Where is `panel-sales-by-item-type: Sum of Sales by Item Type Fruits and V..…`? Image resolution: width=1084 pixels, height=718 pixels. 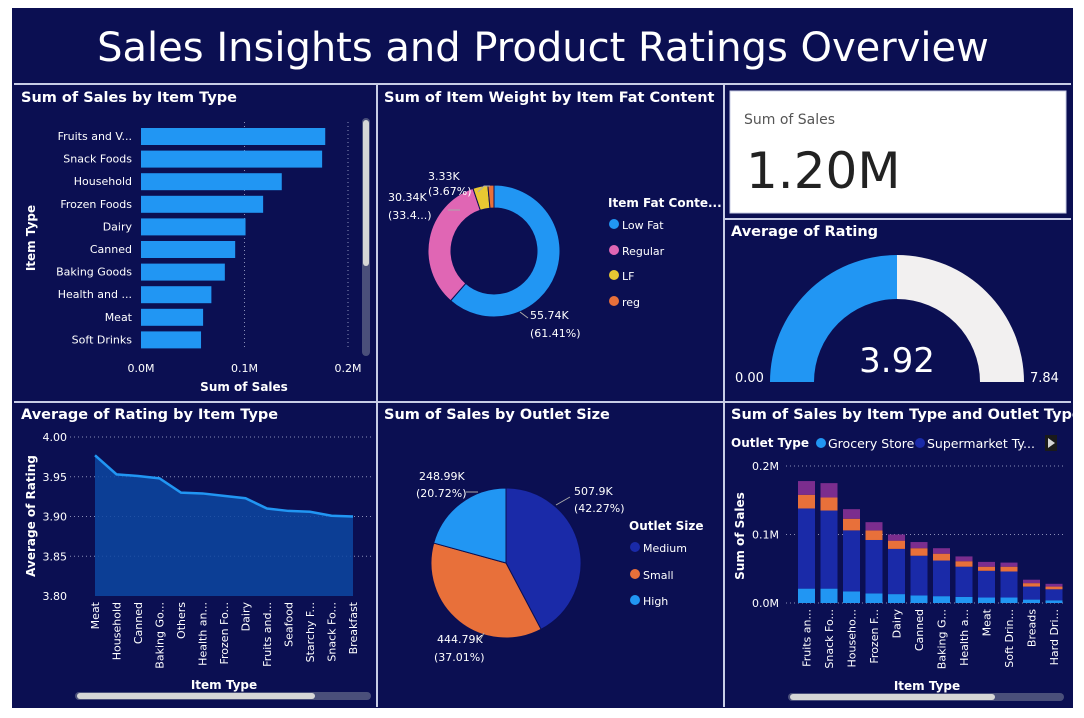
panel-sales-by-item-type: Sum of Sales by Item Type Fruits and V..… is located at coordinates (195, 242).